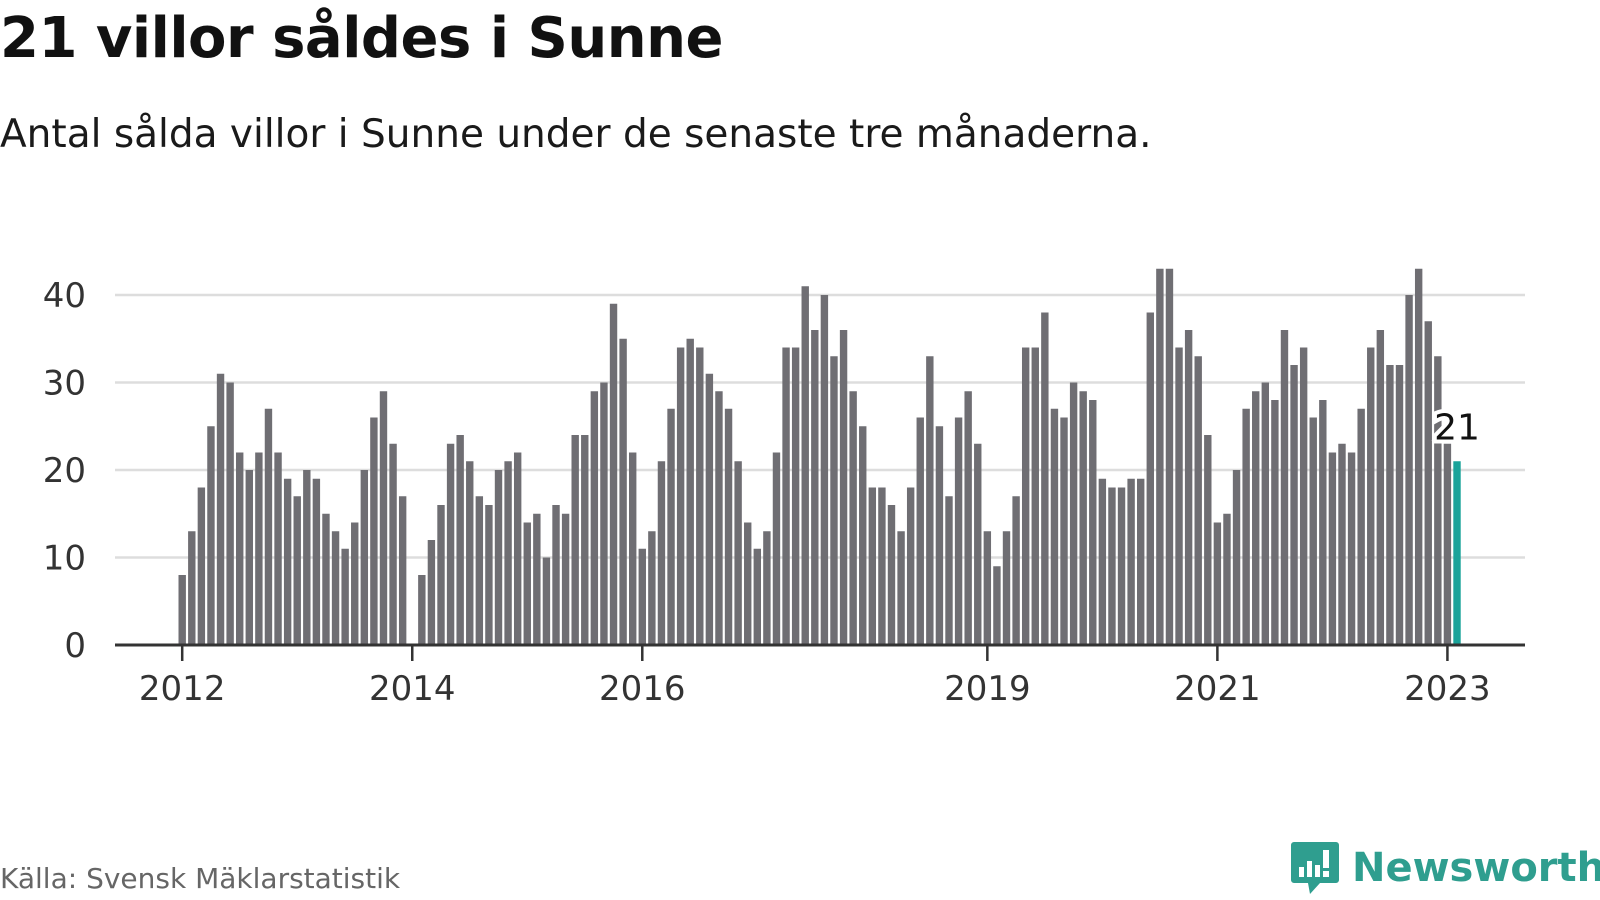 This screenshot has width=1600, height=900. I want to click on y-tick-label: 10, so click(64, 559).